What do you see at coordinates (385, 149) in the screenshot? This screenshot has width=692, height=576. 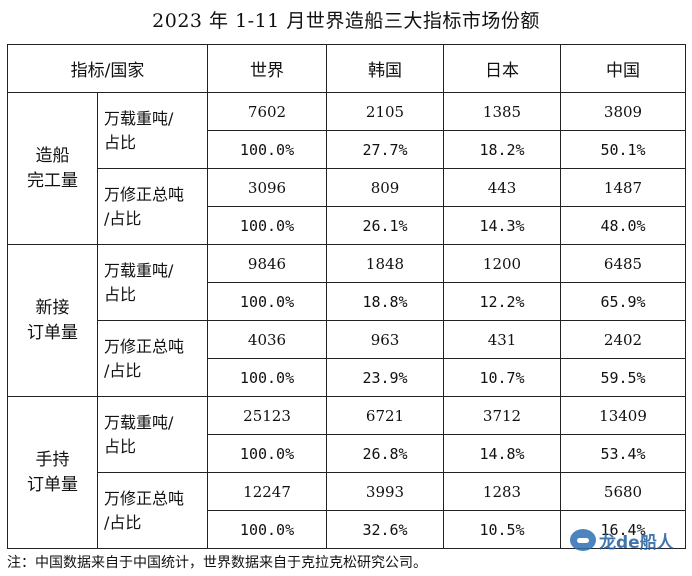 I see `share-korea: 27.7%` at bounding box center [385, 149].